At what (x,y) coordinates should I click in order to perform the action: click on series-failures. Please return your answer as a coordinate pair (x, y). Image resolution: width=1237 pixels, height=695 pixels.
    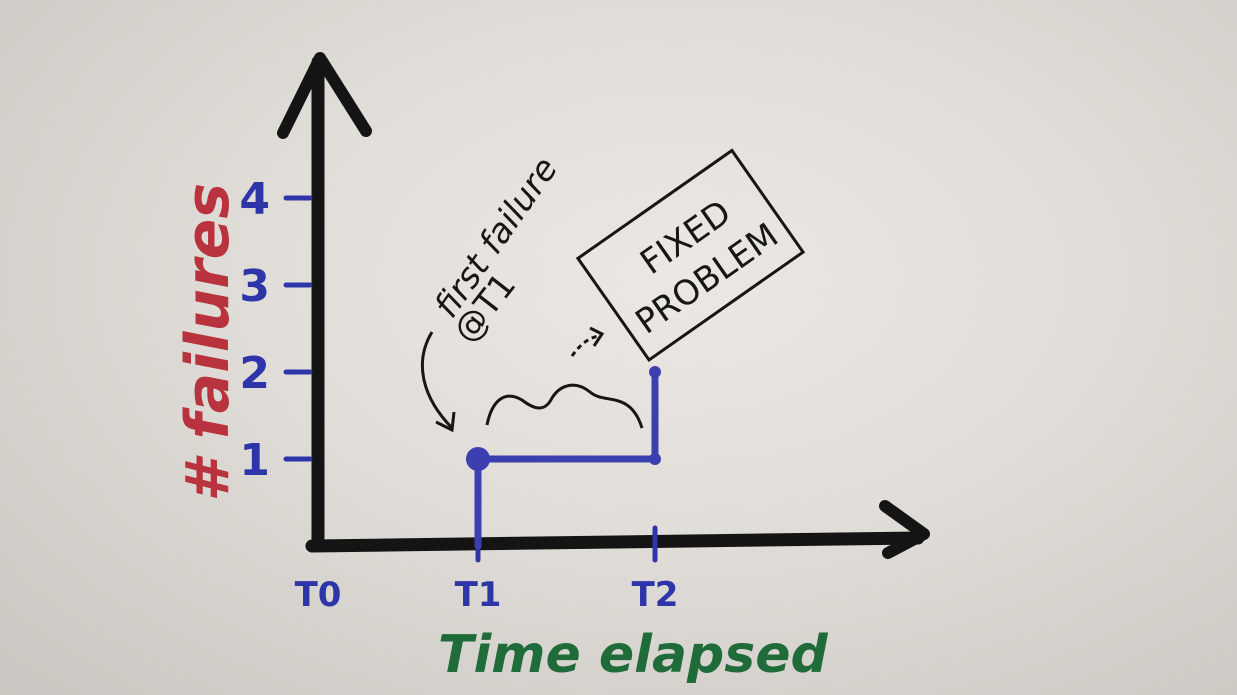
    Looking at the image, I should click on (563, 458).